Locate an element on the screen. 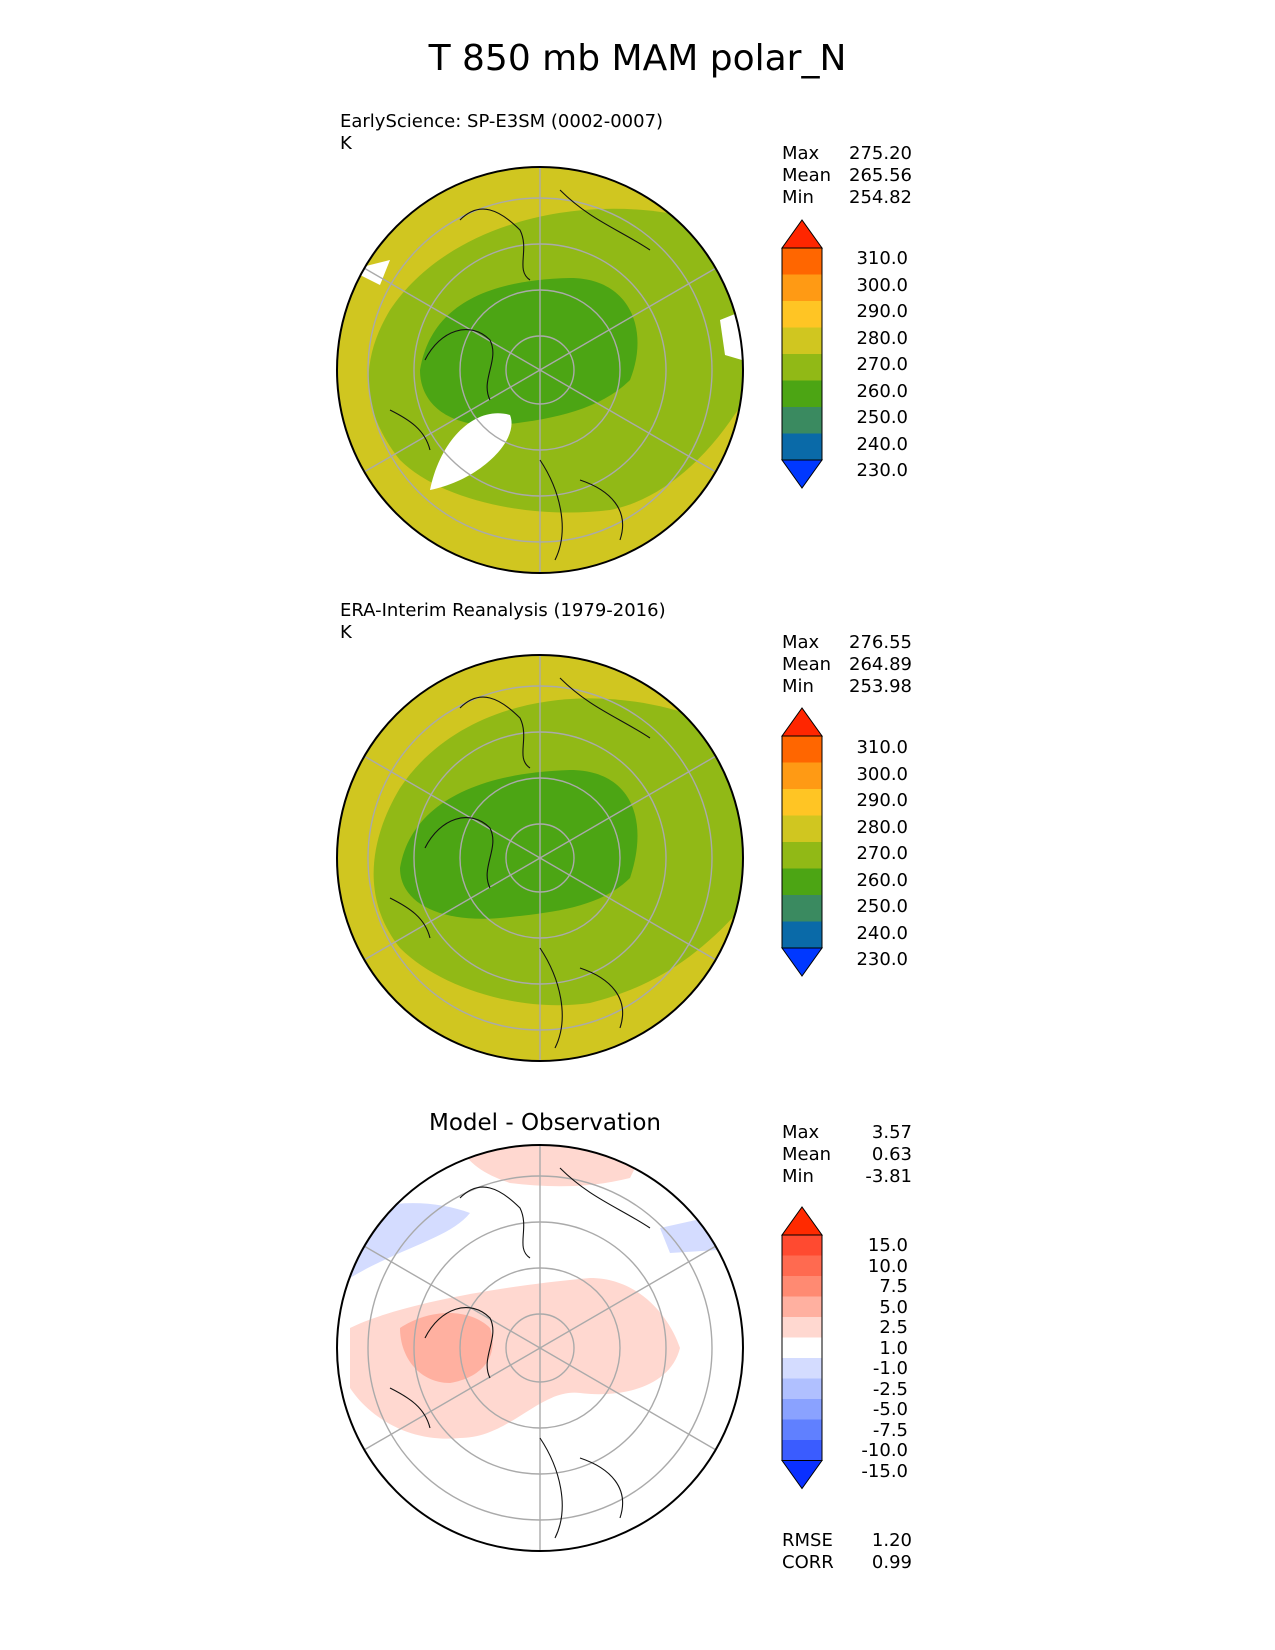  colorbar-tick-label: -15.0 is located at coordinates (884, 1471).